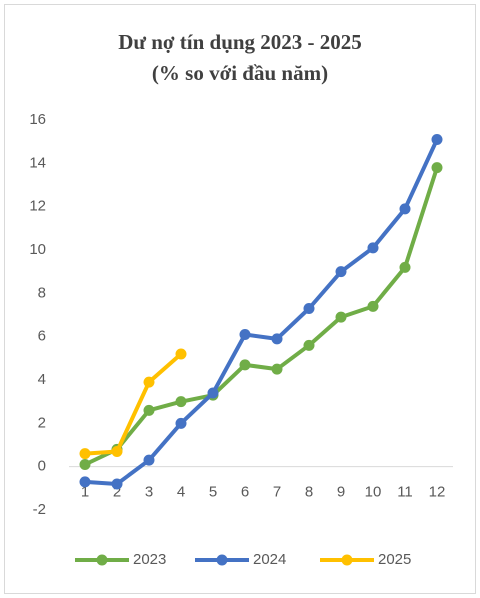 The height and width of the screenshot is (598, 480). What do you see at coordinates (213, 492) in the screenshot?
I see `x-tick-label: 5` at bounding box center [213, 492].